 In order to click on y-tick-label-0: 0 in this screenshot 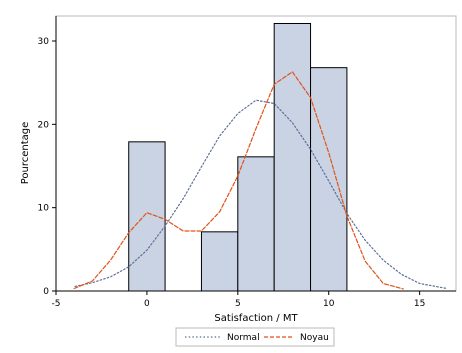, I will do `click(46, 292)`.